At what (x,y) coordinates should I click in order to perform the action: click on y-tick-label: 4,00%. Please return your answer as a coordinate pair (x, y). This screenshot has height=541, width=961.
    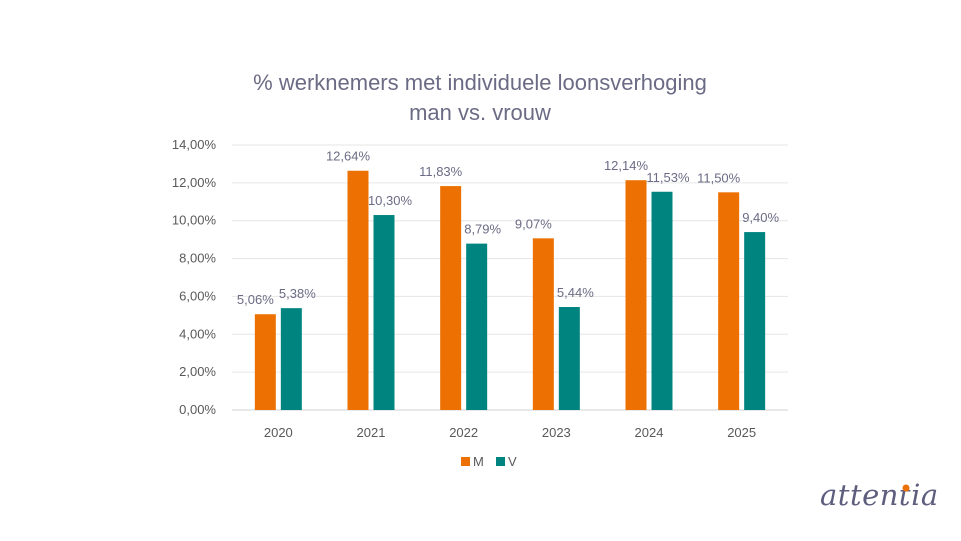
    Looking at the image, I should click on (197, 333).